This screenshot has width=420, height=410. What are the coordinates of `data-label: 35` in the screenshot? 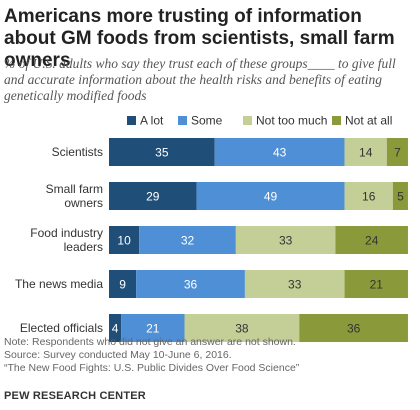 It's located at (162, 153).